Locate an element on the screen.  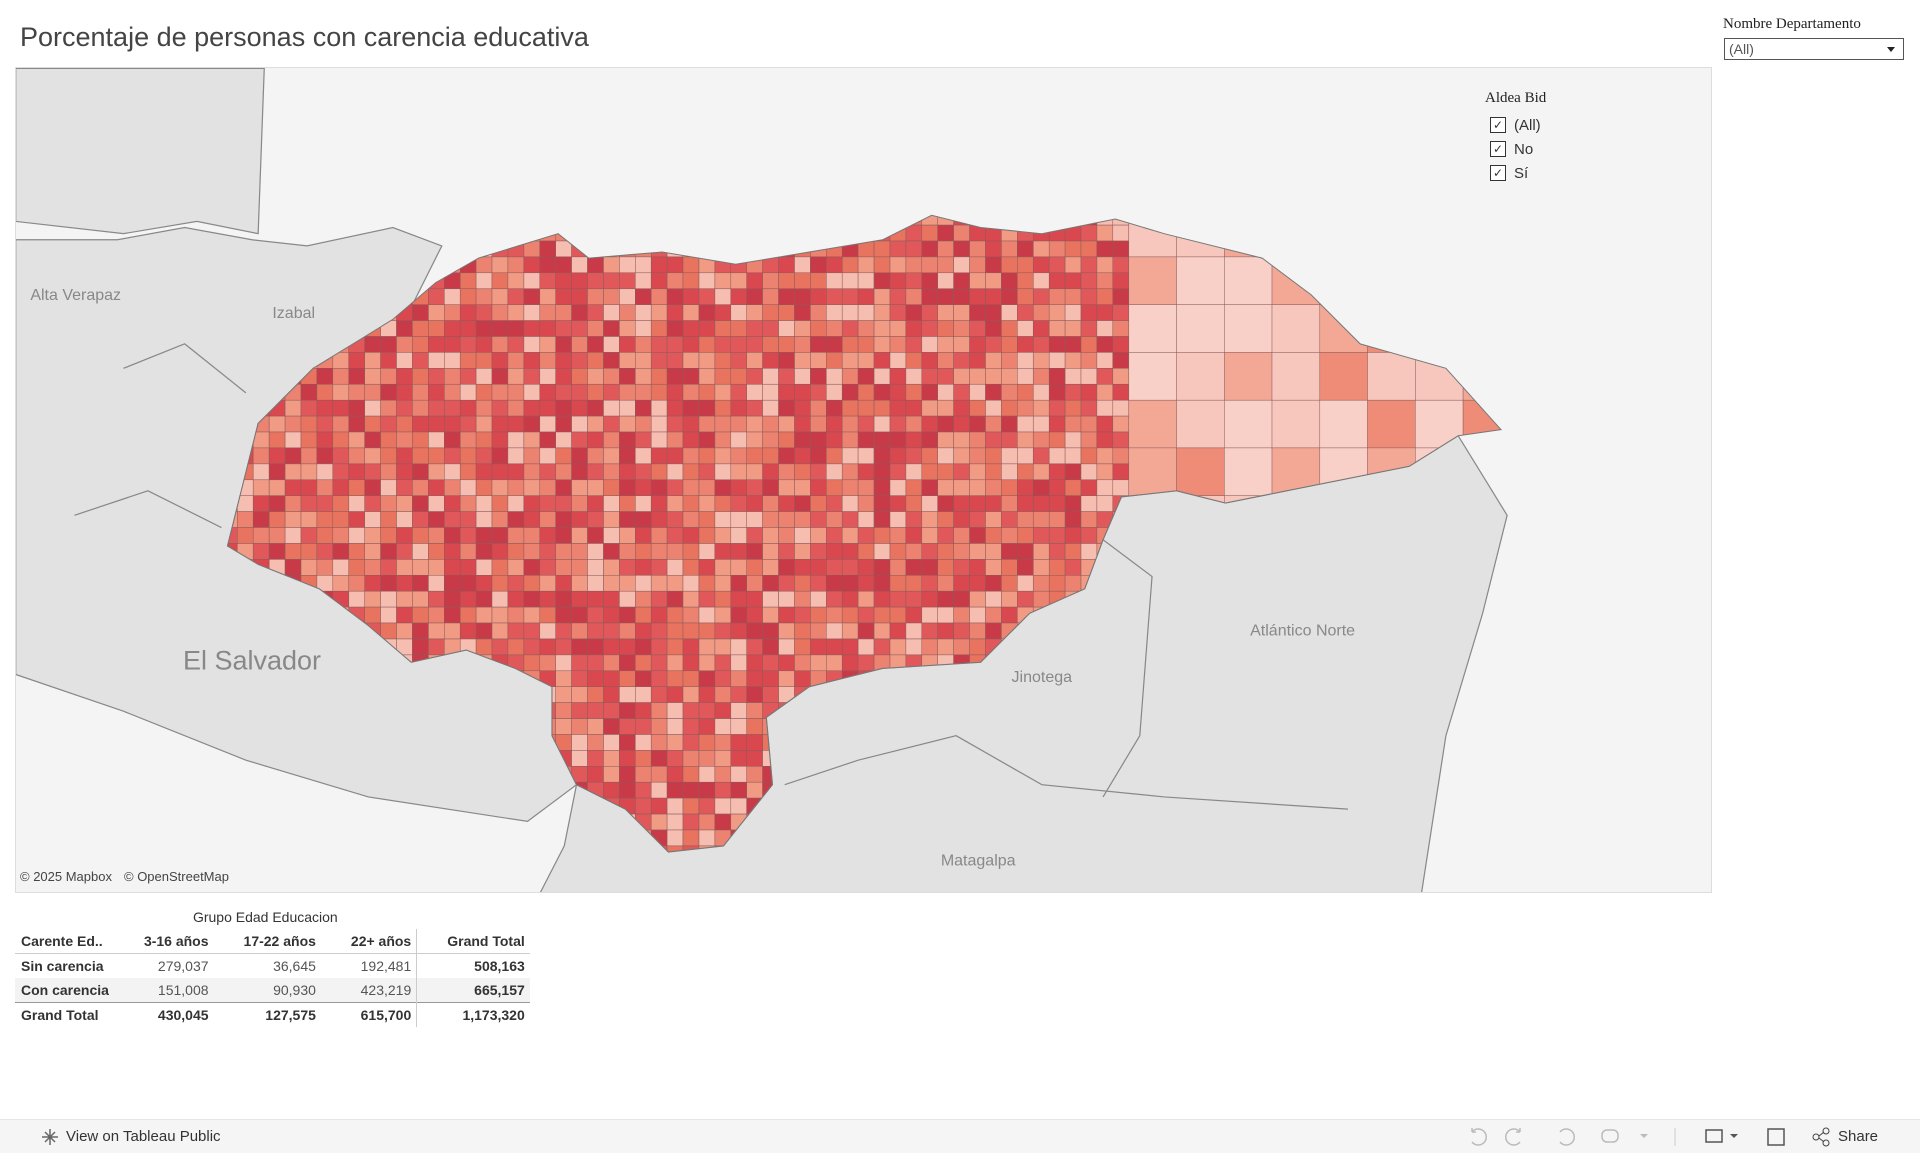
legend-item: ✓ No is located at coordinates (1515, 149).